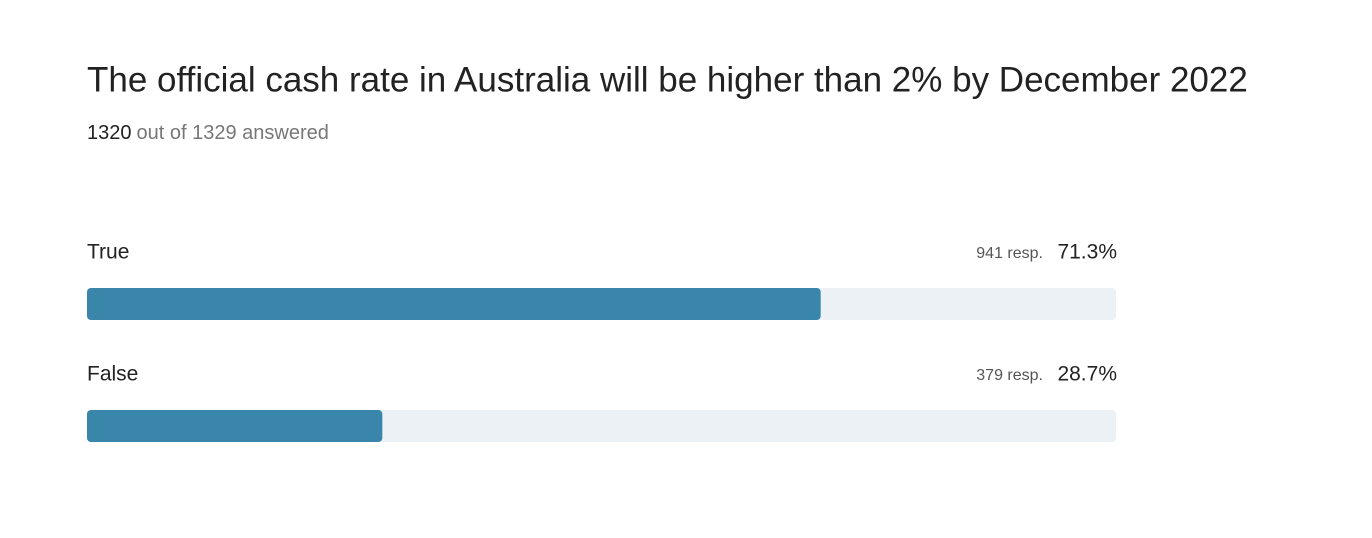  What do you see at coordinates (108, 252) in the screenshot?
I see `option-label: True` at bounding box center [108, 252].